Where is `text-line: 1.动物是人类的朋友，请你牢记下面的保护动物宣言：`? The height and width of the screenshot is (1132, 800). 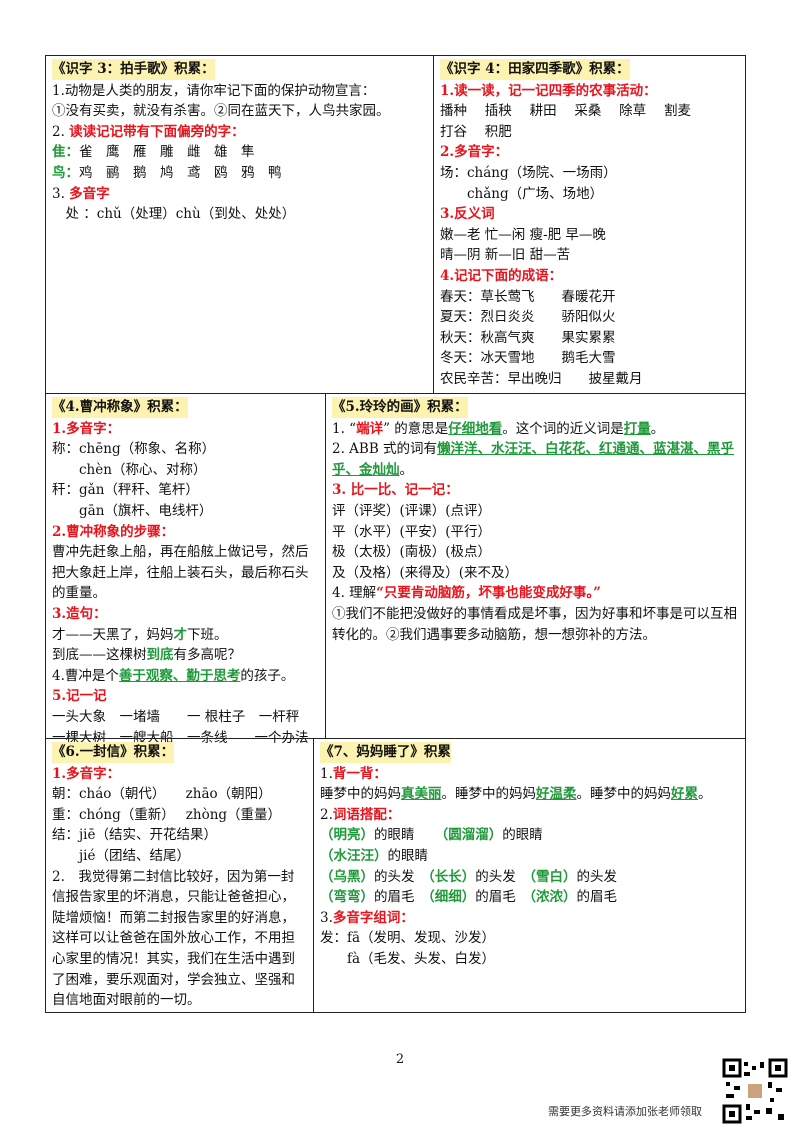 text-line: 1.动物是人类的朋友，请你牢记下面的保护动物宣言： is located at coordinates (239, 91).